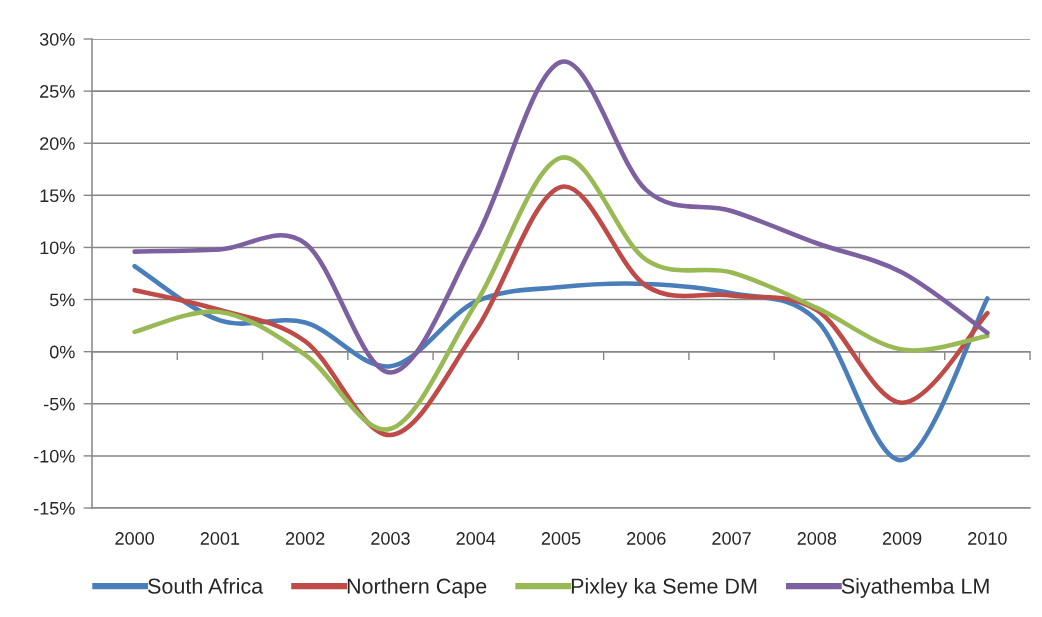  I want to click on x-tick-label: 2006, so click(646, 538).